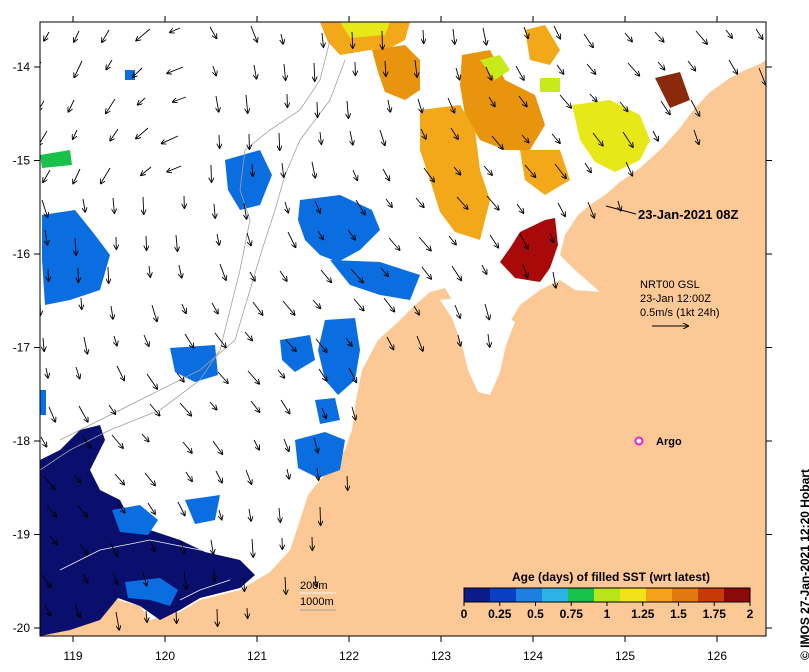 This screenshot has height=672, width=809. What do you see at coordinates (611, 577) in the screenshot?
I see `colorbar-title: Age (days) of filled SST (wrt latest)` at bounding box center [611, 577].